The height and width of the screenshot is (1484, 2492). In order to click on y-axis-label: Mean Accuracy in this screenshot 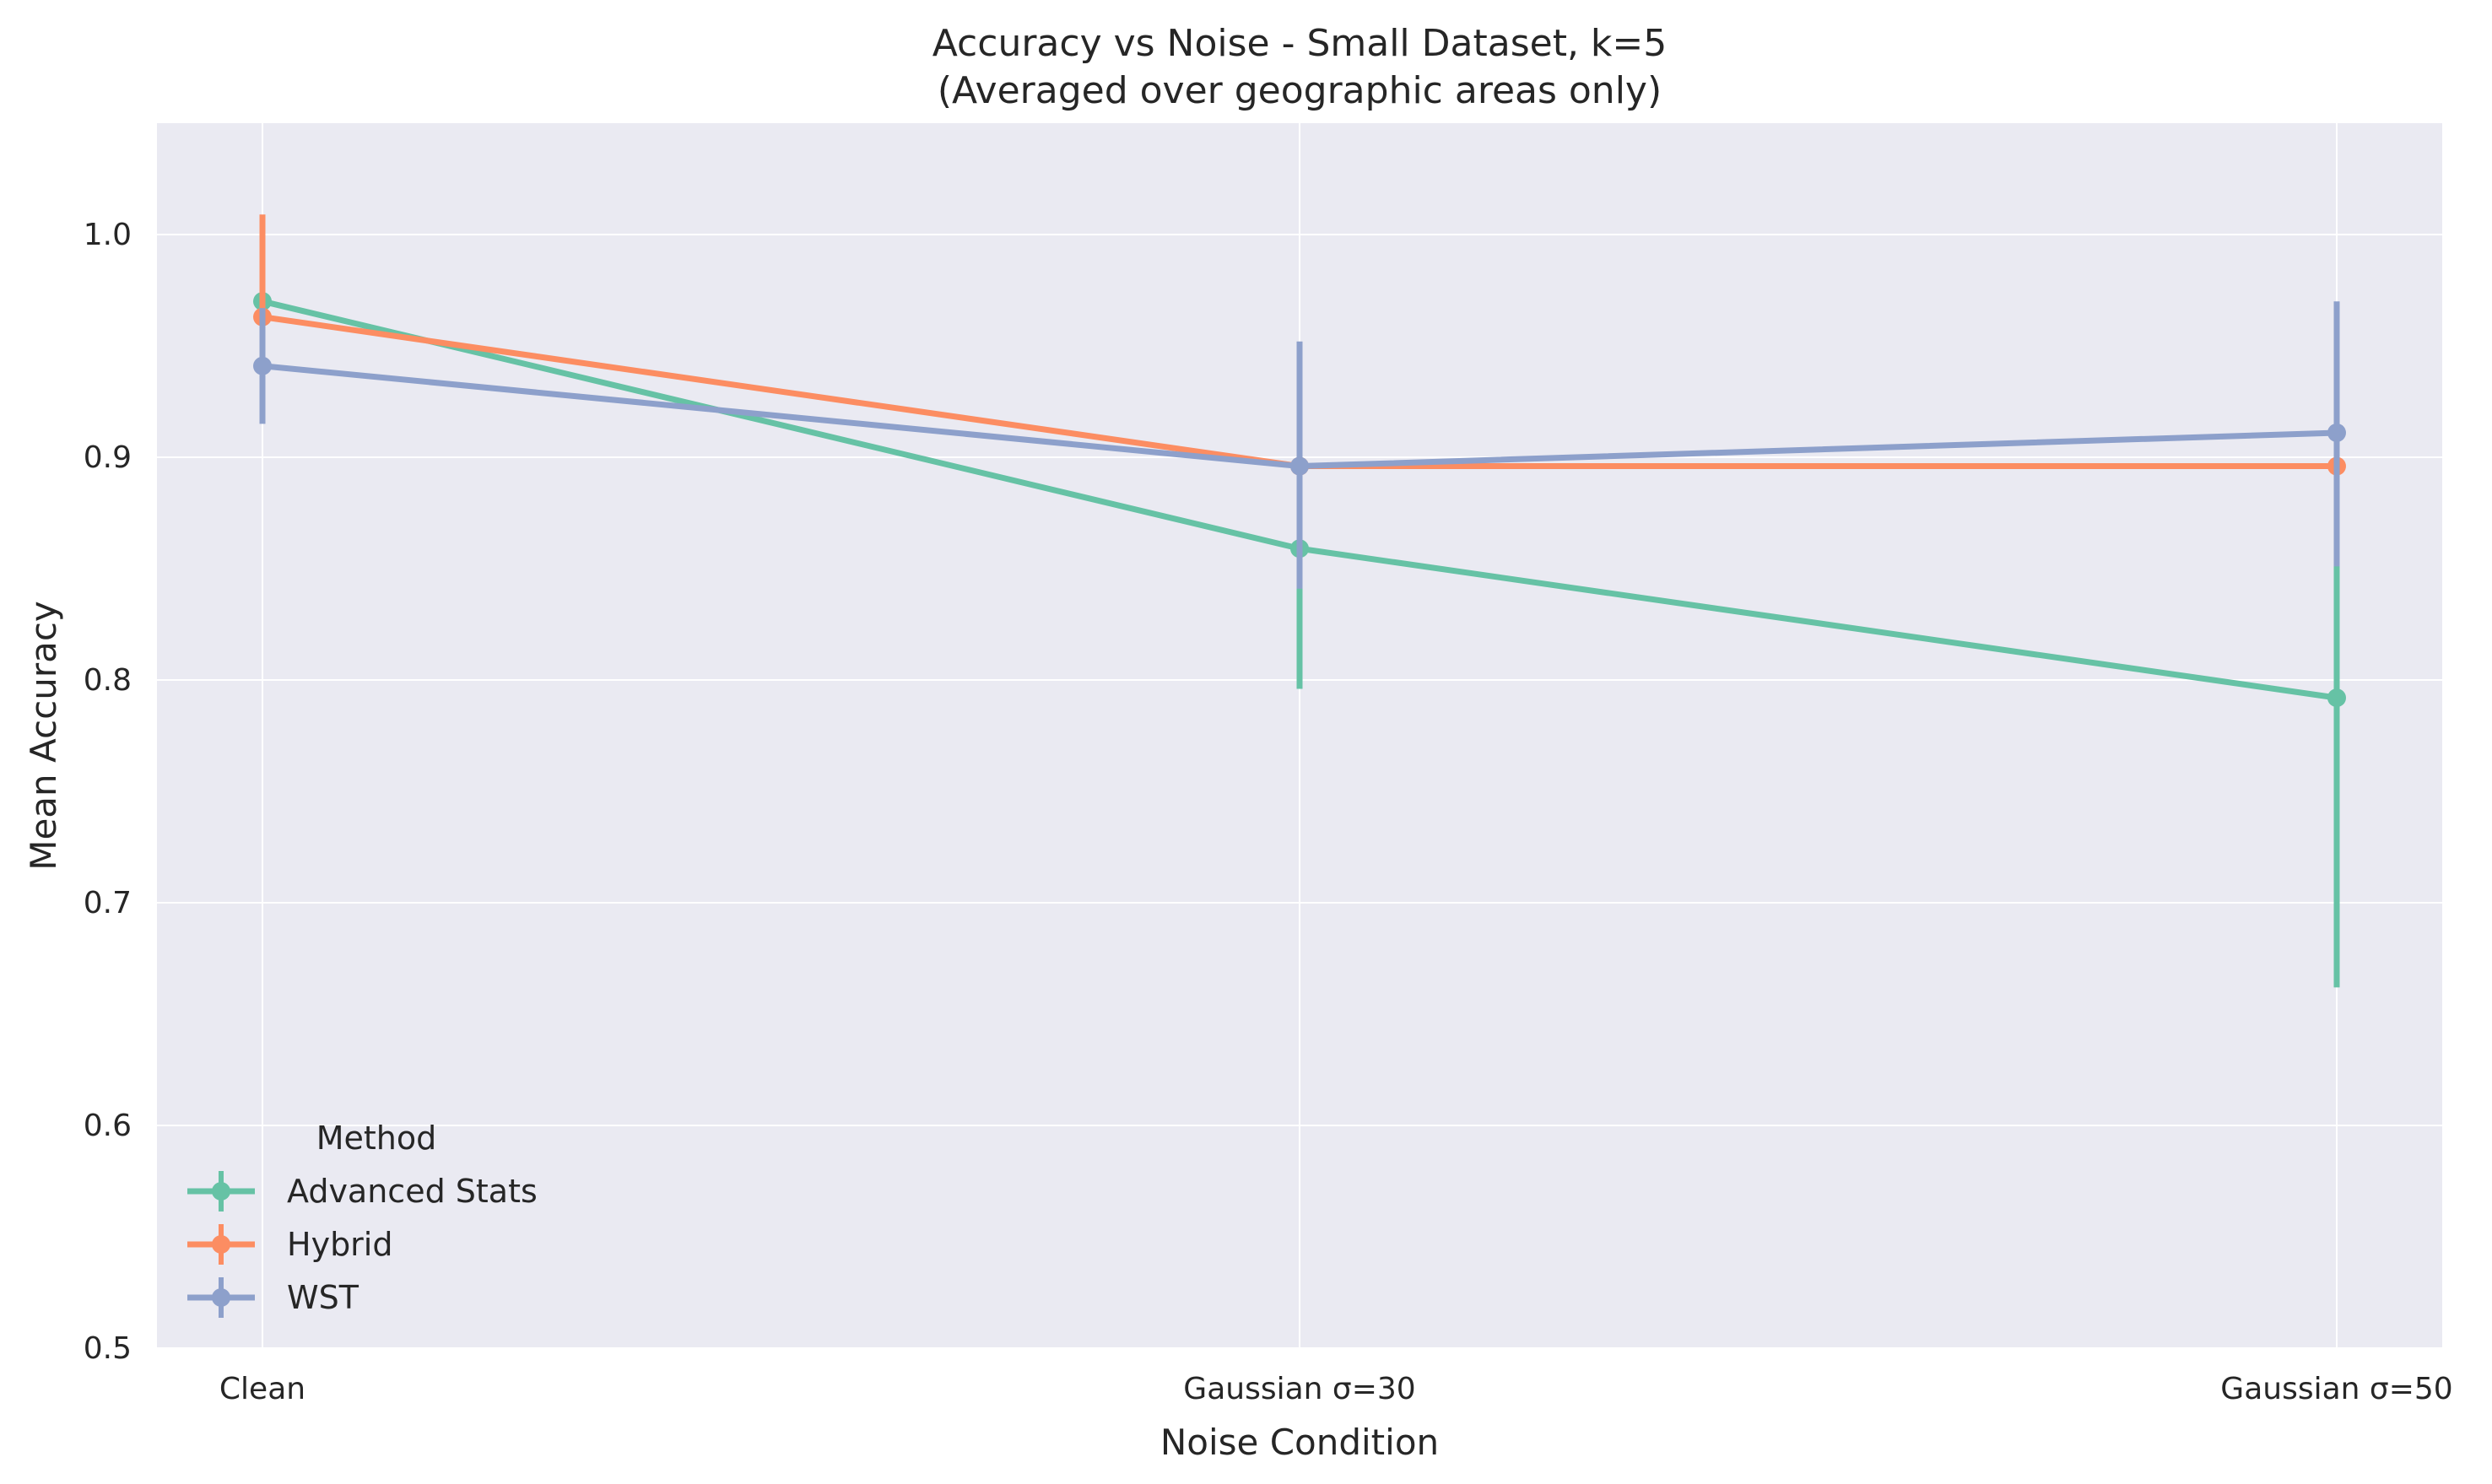, I will do `click(43, 736)`.